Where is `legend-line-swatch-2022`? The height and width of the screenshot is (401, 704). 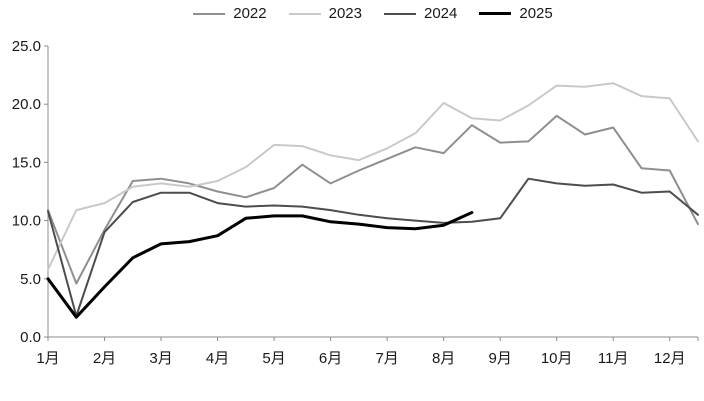
legend-line-swatch-2022 is located at coordinates (209, 13).